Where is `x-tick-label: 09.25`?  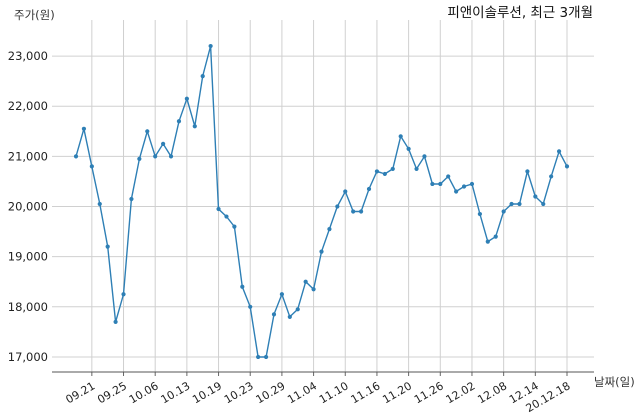
x-tick-label: 09.25 is located at coordinates (112, 392).